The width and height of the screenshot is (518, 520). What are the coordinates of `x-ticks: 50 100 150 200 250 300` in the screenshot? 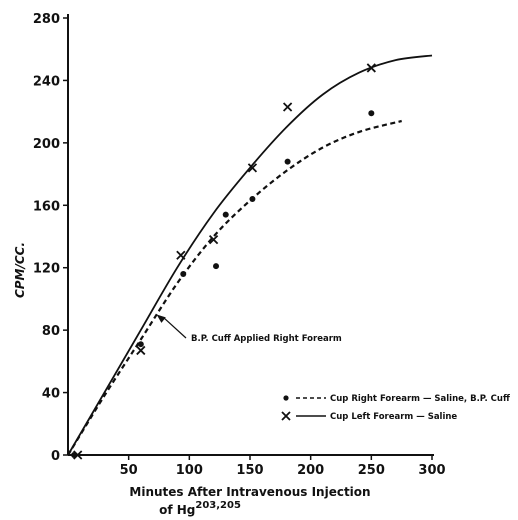 It's located at (283, 466).